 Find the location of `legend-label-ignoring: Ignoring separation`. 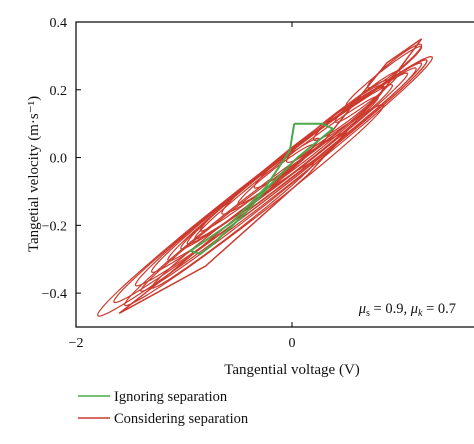

legend-label-ignoring: Ignoring separation is located at coordinates (171, 397).